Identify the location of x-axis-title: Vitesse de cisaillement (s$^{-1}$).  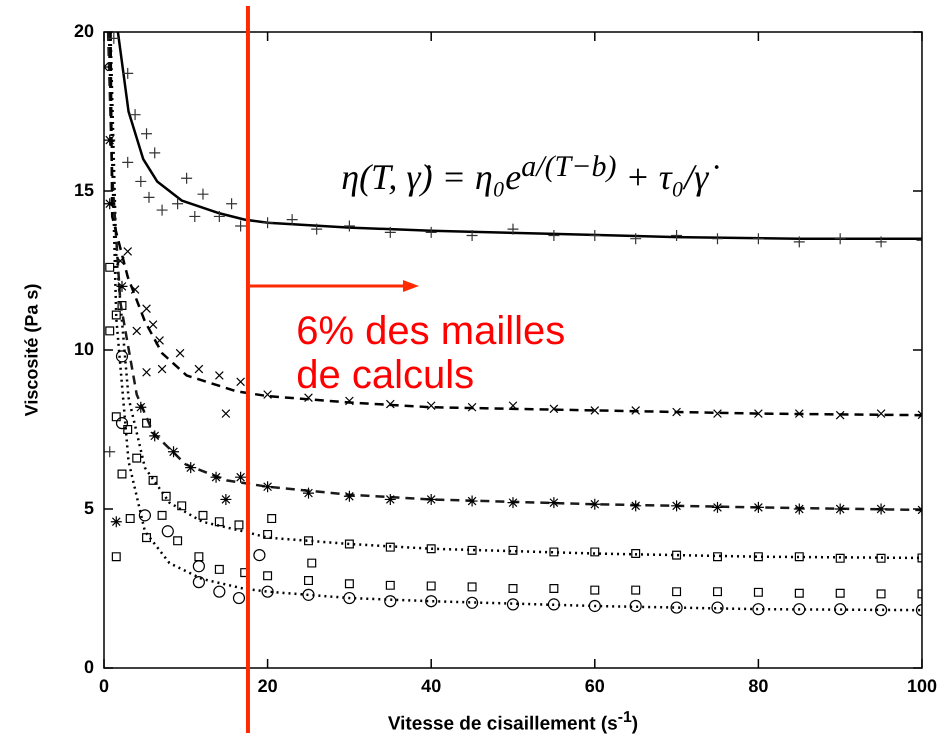
(513, 722).